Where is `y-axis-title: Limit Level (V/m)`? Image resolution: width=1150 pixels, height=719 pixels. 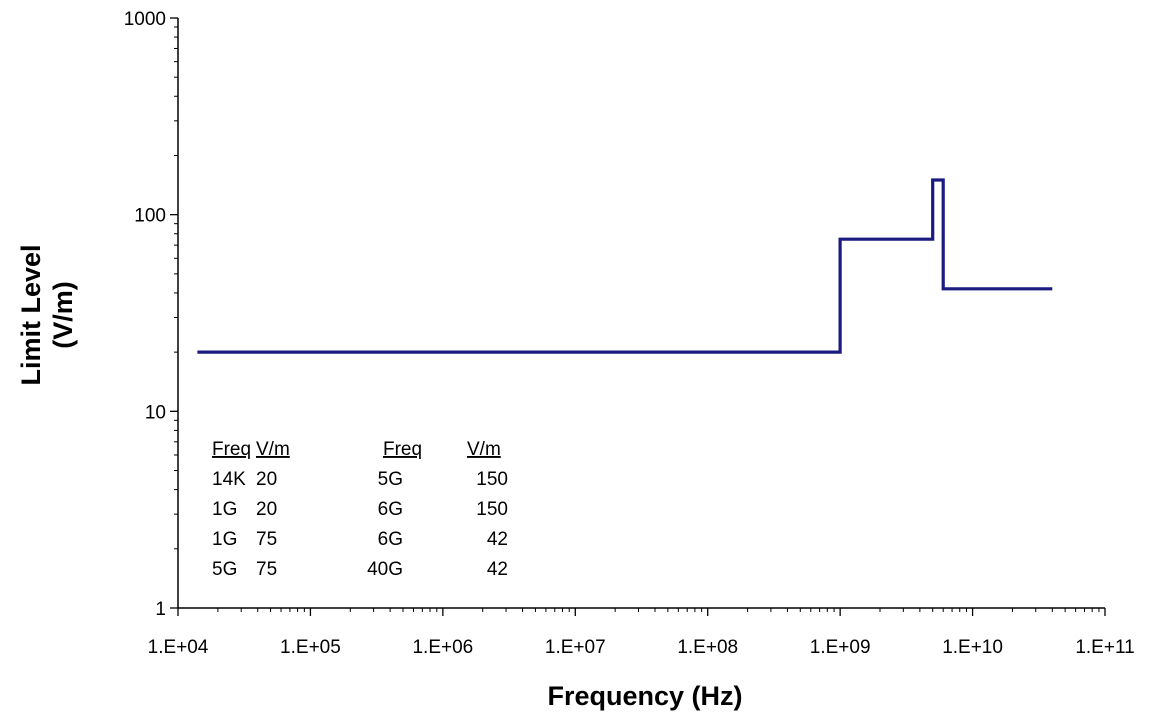 y-axis-title: Limit Level (V/m) is located at coordinates (47, 314).